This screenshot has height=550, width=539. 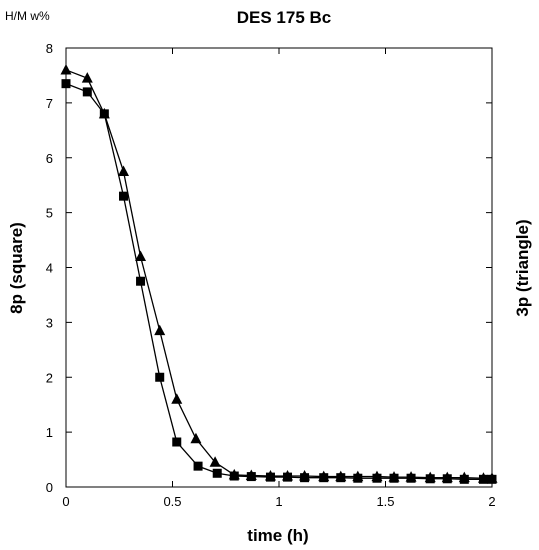 What do you see at coordinates (49, 48) in the screenshot?
I see `y-tick-label: 8` at bounding box center [49, 48].